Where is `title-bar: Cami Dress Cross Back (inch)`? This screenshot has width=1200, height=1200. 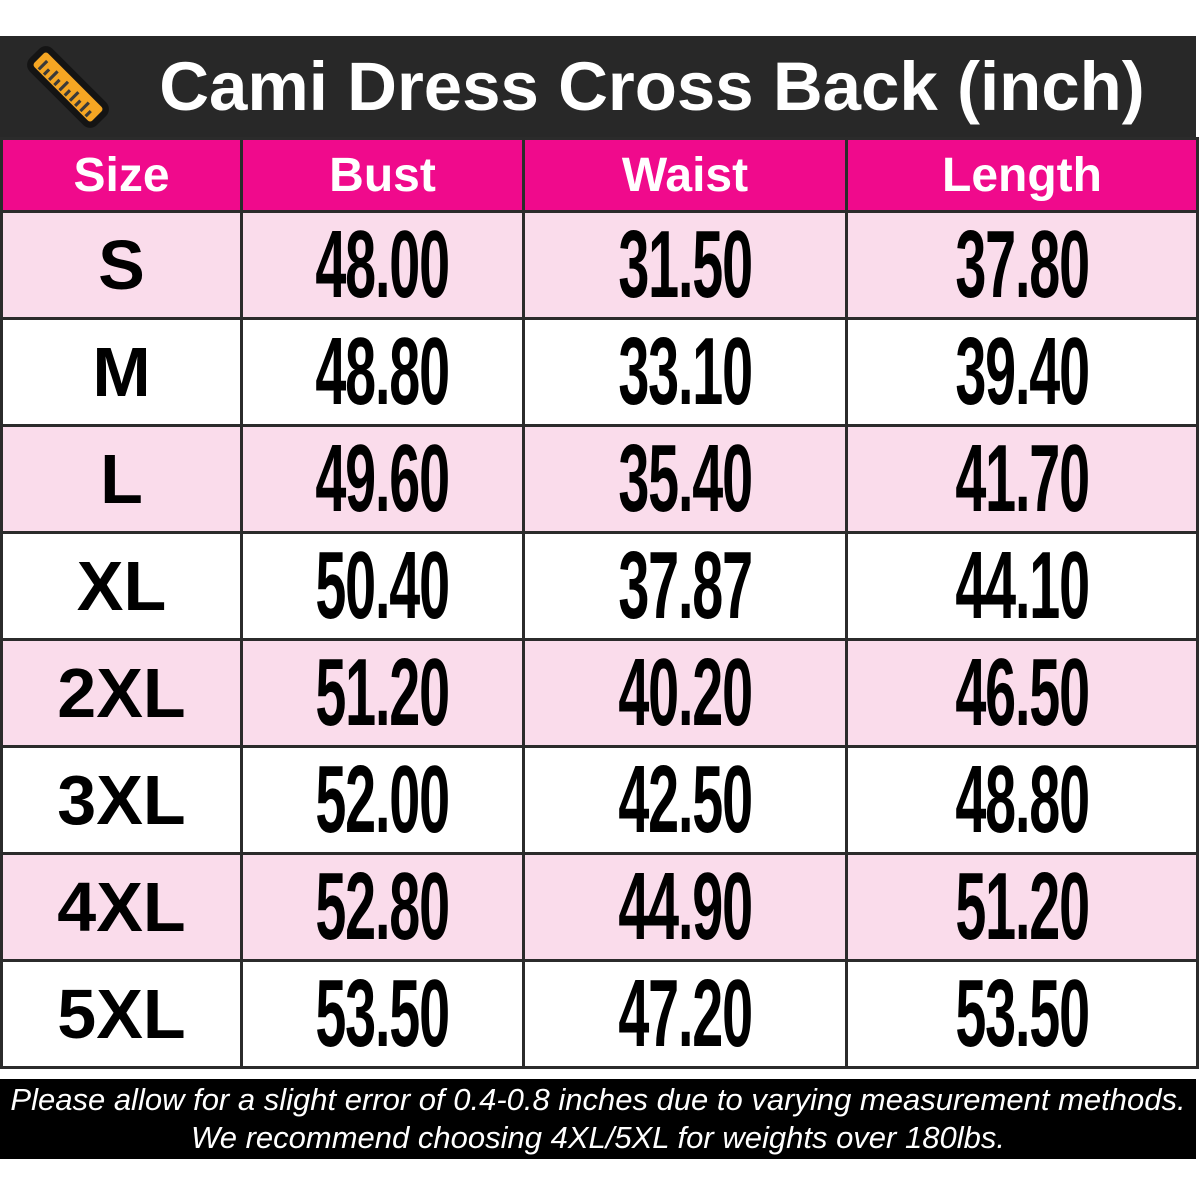 title-bar: Cami Dress Cross Back (inch) is located at coordinates (598, 86).